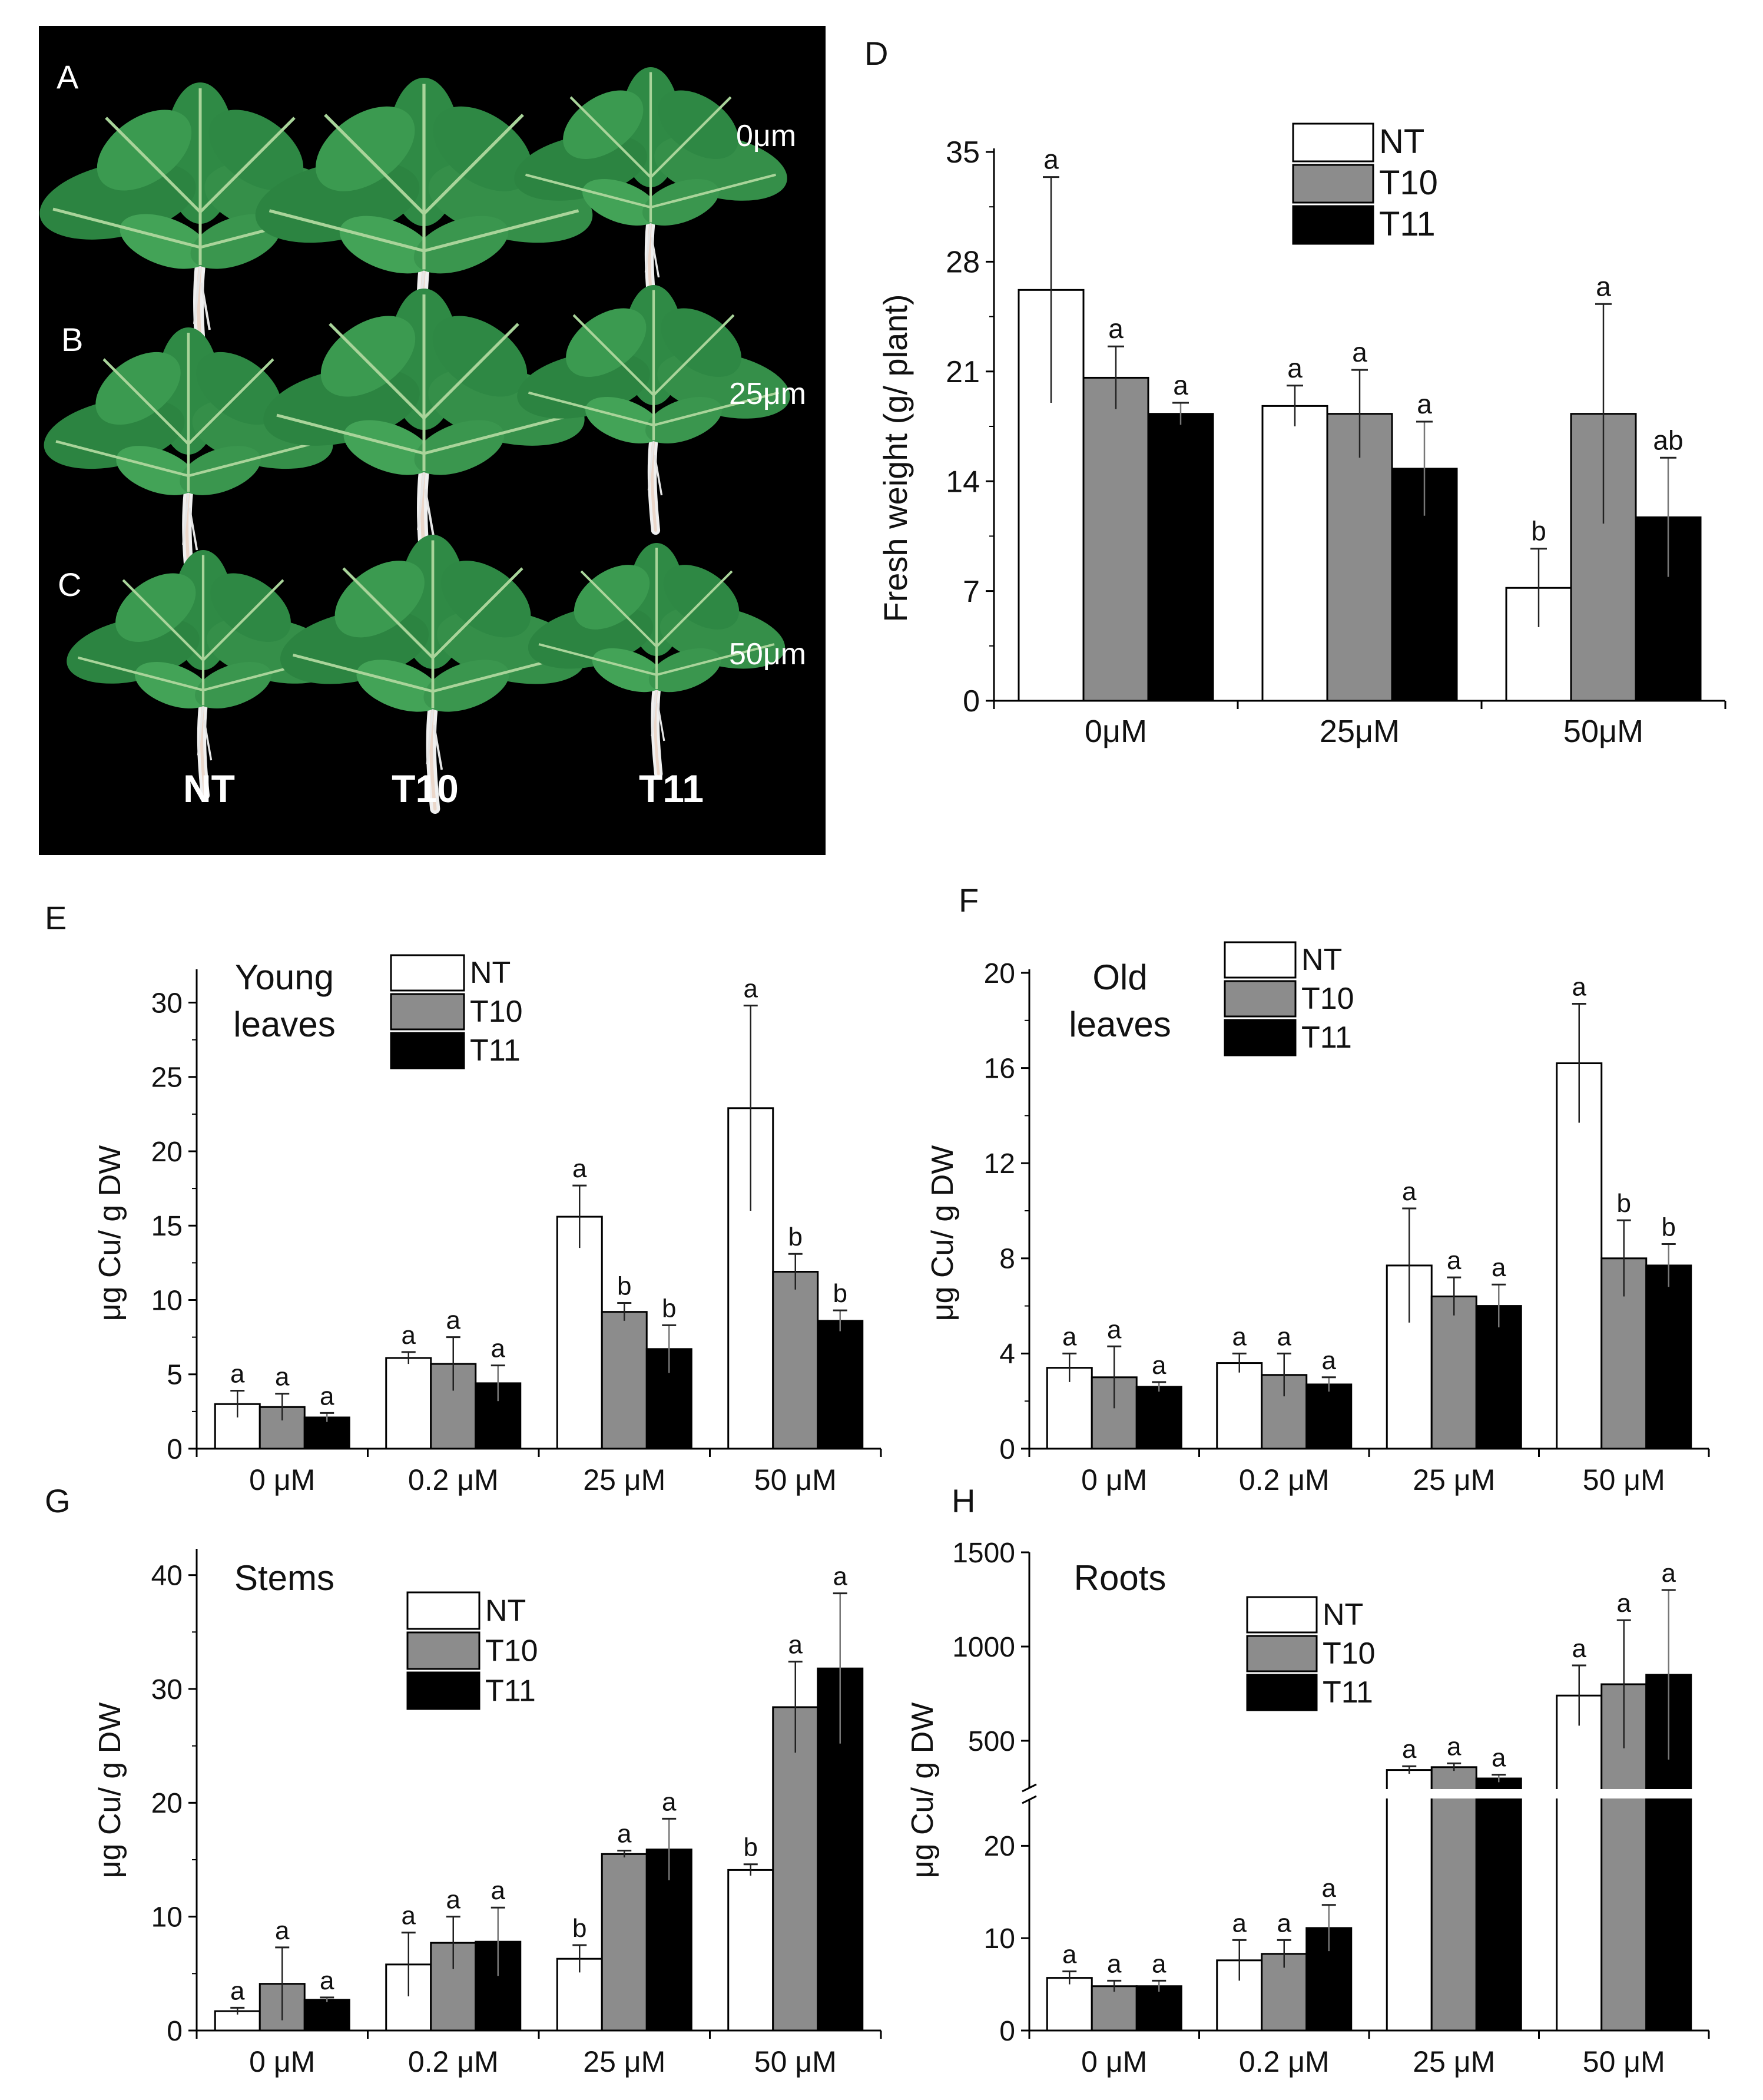 This screenshot has width=1763, height=2100. What do you see at coordinates (1007, 2032) in the screenshot?
I see `y-tick-label: 0` at bounding box center [1007, 2032].